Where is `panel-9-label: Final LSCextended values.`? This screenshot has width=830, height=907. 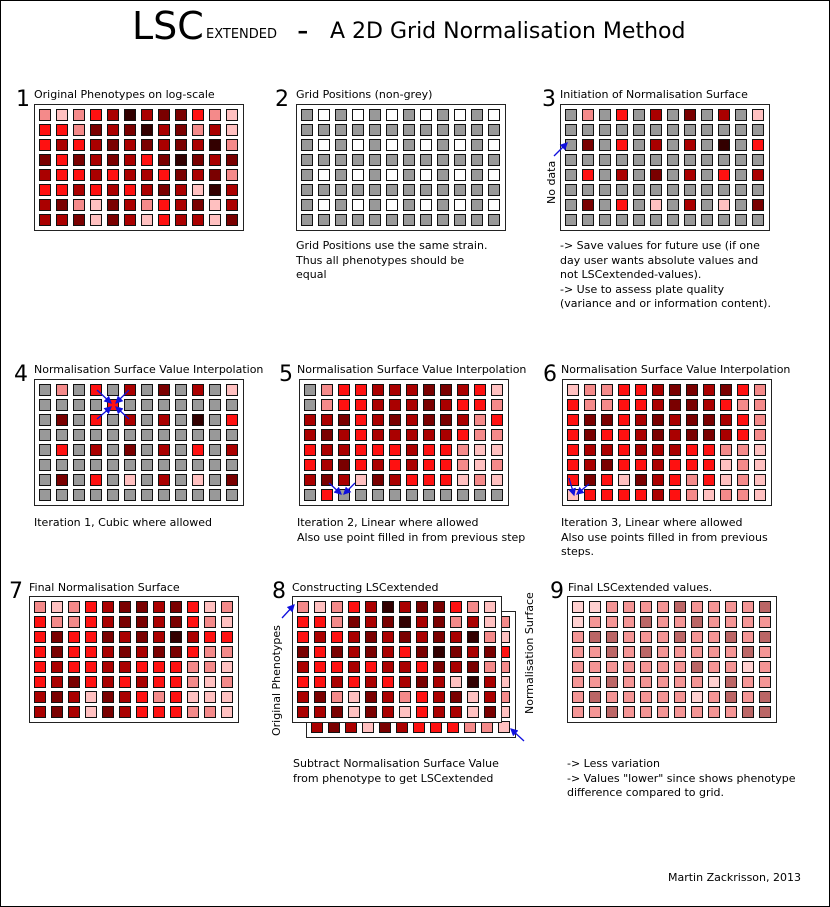 panel-9-label: Final LSCextended values. is located at coordinates (640, 587).